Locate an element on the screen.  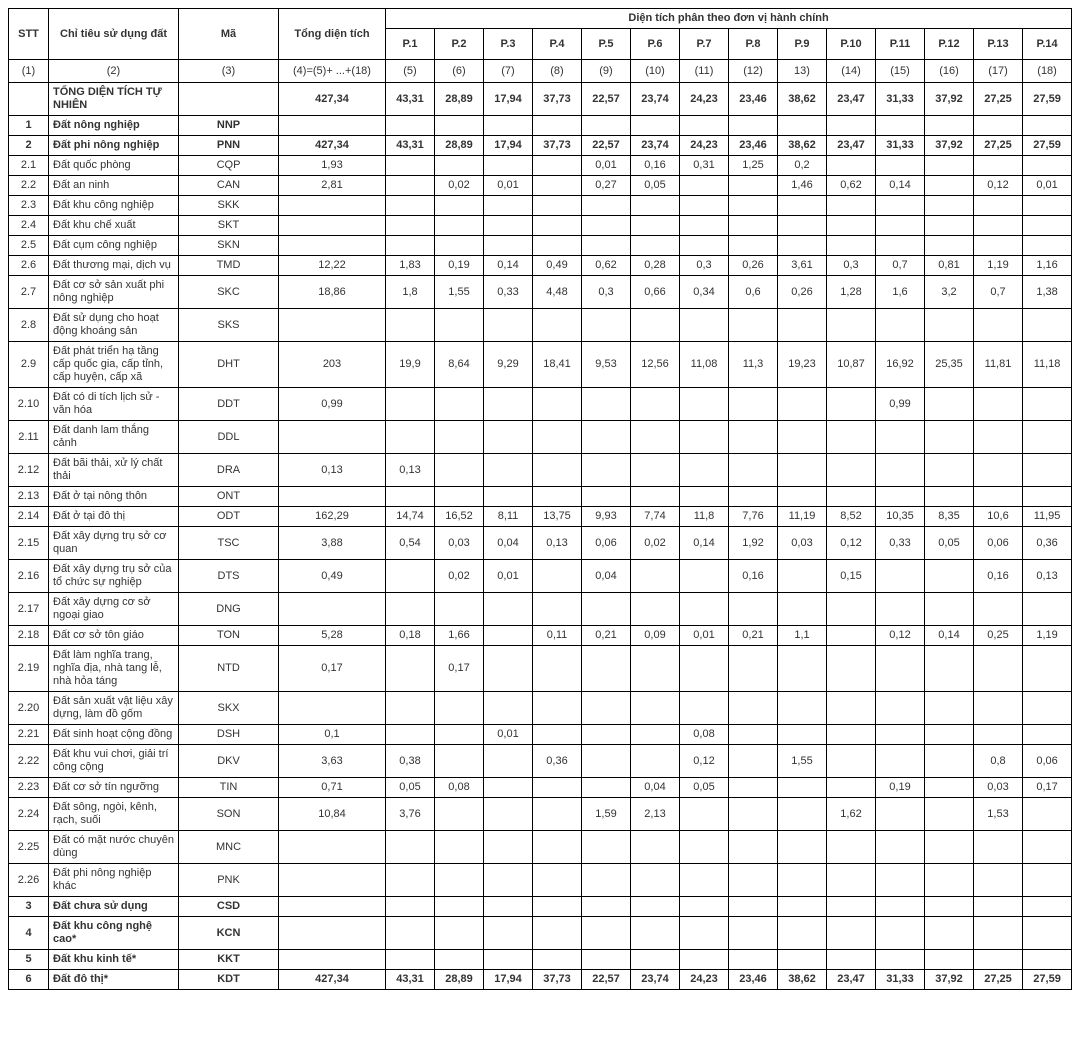
cell-value: 1,38 is located at coordinates (1047, 292).